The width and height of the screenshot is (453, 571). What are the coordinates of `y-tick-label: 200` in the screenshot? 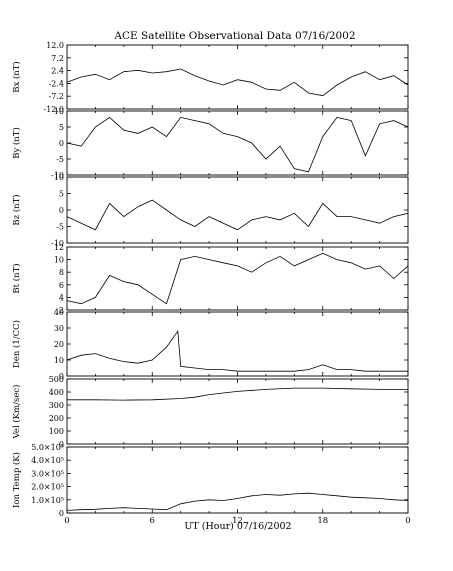 It's located at (56, 418).